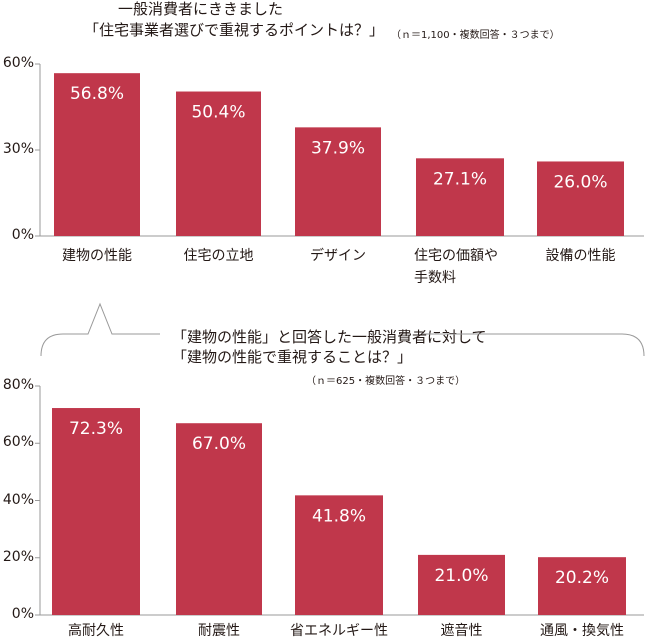  What do you see at coordinates (338, 148) in the screenshot?
I see `bar-value-label: 37.9%` at bounding box center [338, 148].